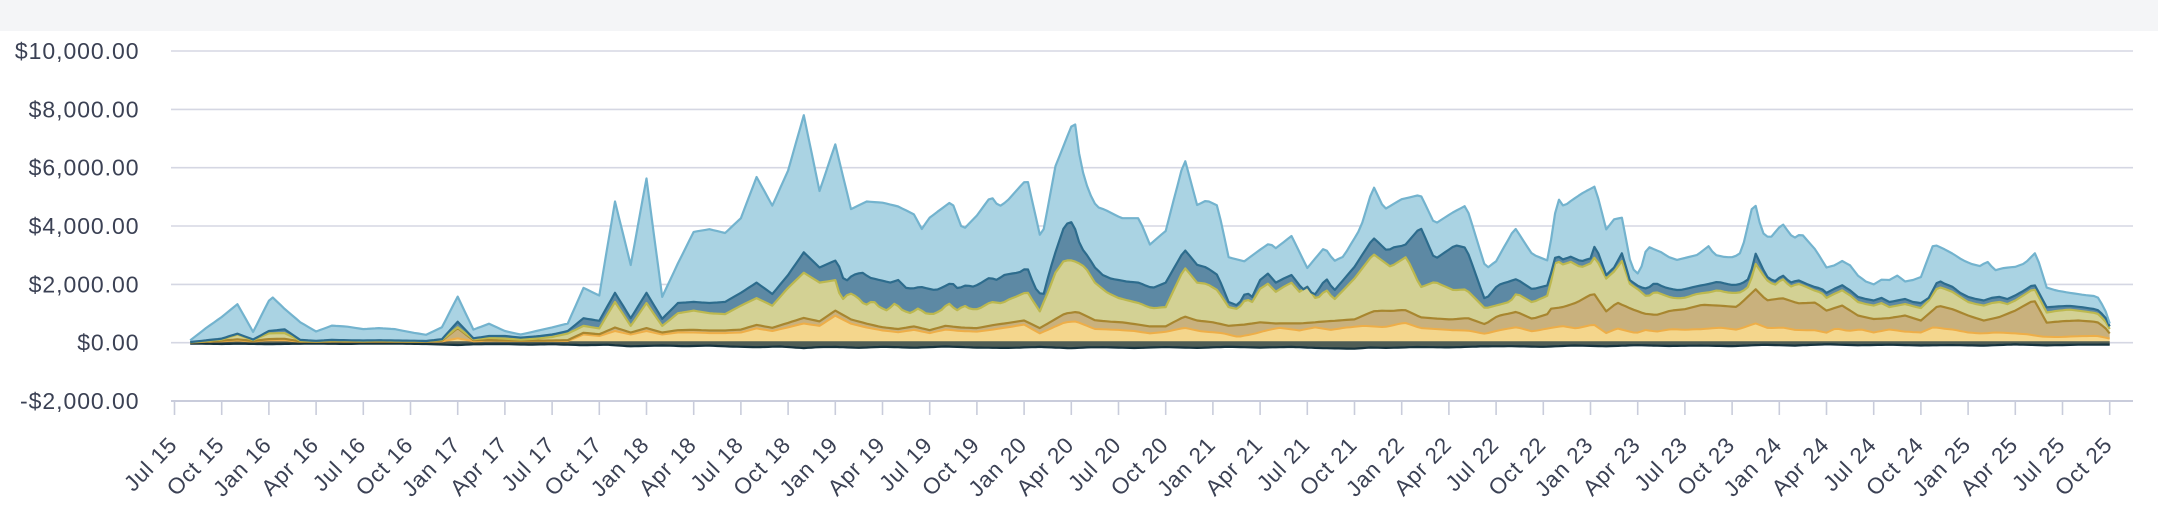  What do you see at coordinates (84, 226) in the screenshot?
I see `svg-text: $4,000.00` at bounding box center [84, 226].